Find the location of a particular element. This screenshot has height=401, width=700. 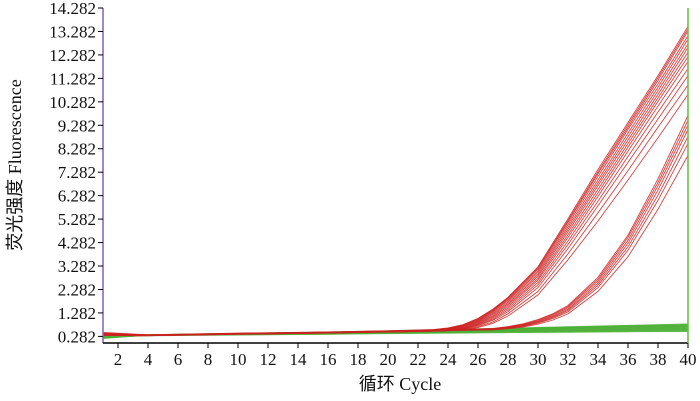

x-tick-label: 10 is located at coordinates (238, 359).